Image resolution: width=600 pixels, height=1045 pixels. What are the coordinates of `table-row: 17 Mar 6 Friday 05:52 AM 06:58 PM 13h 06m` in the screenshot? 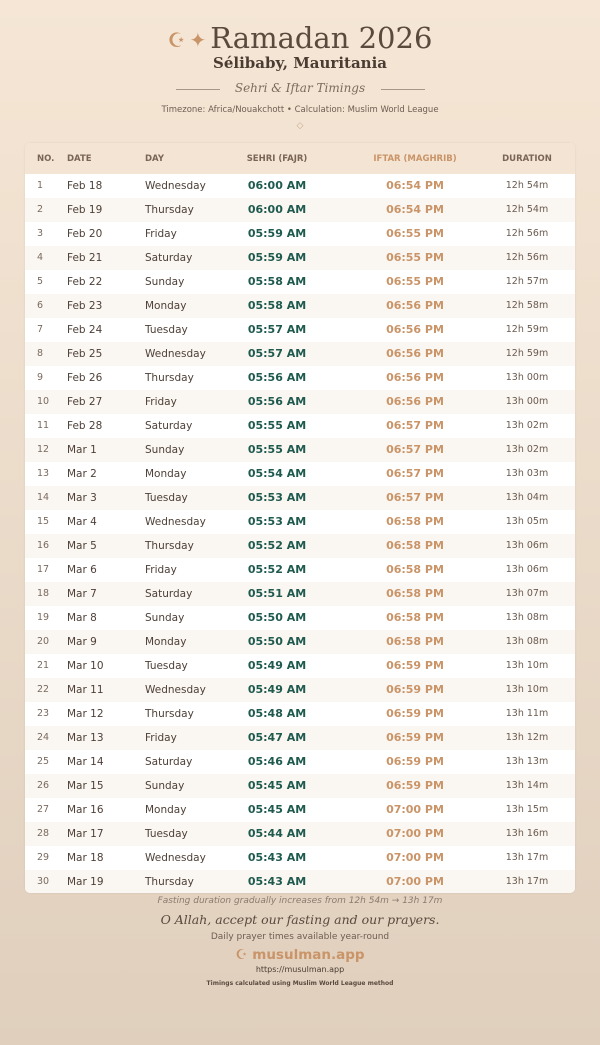 It's located at (300, 570).